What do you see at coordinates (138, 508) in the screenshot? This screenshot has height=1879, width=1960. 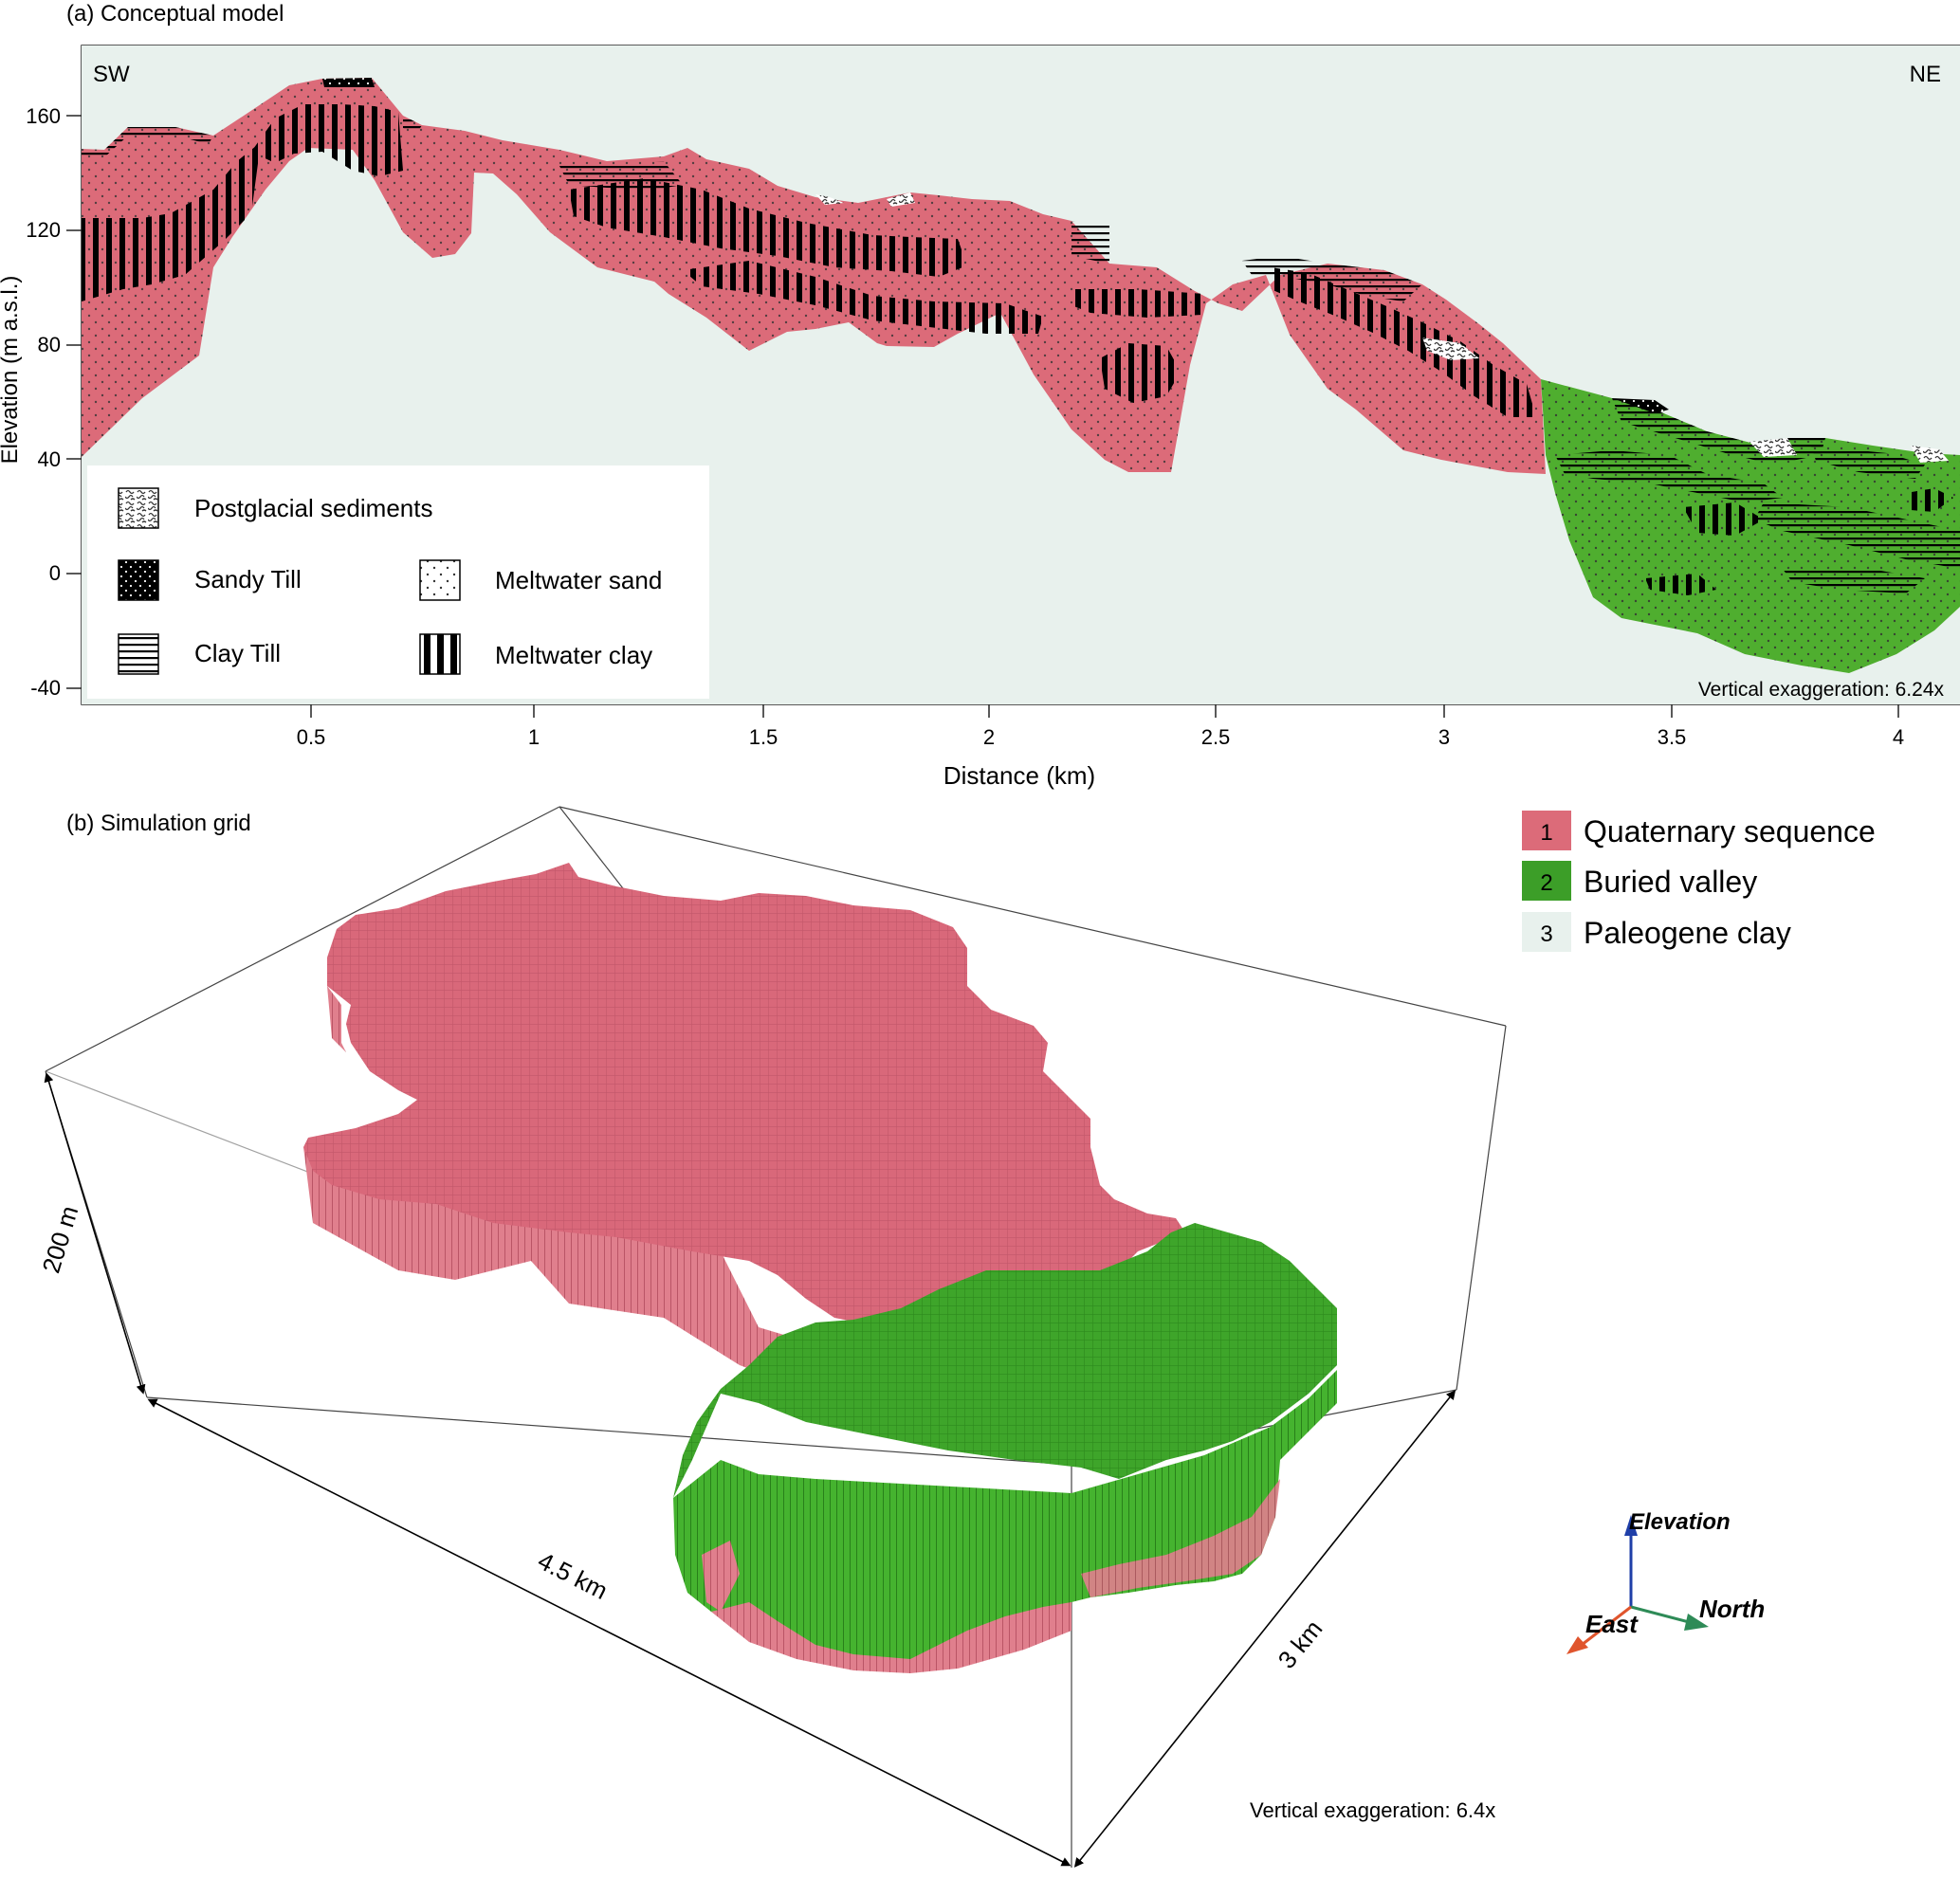 I see `postglacial-swatch` at bounding box center [138, 508].